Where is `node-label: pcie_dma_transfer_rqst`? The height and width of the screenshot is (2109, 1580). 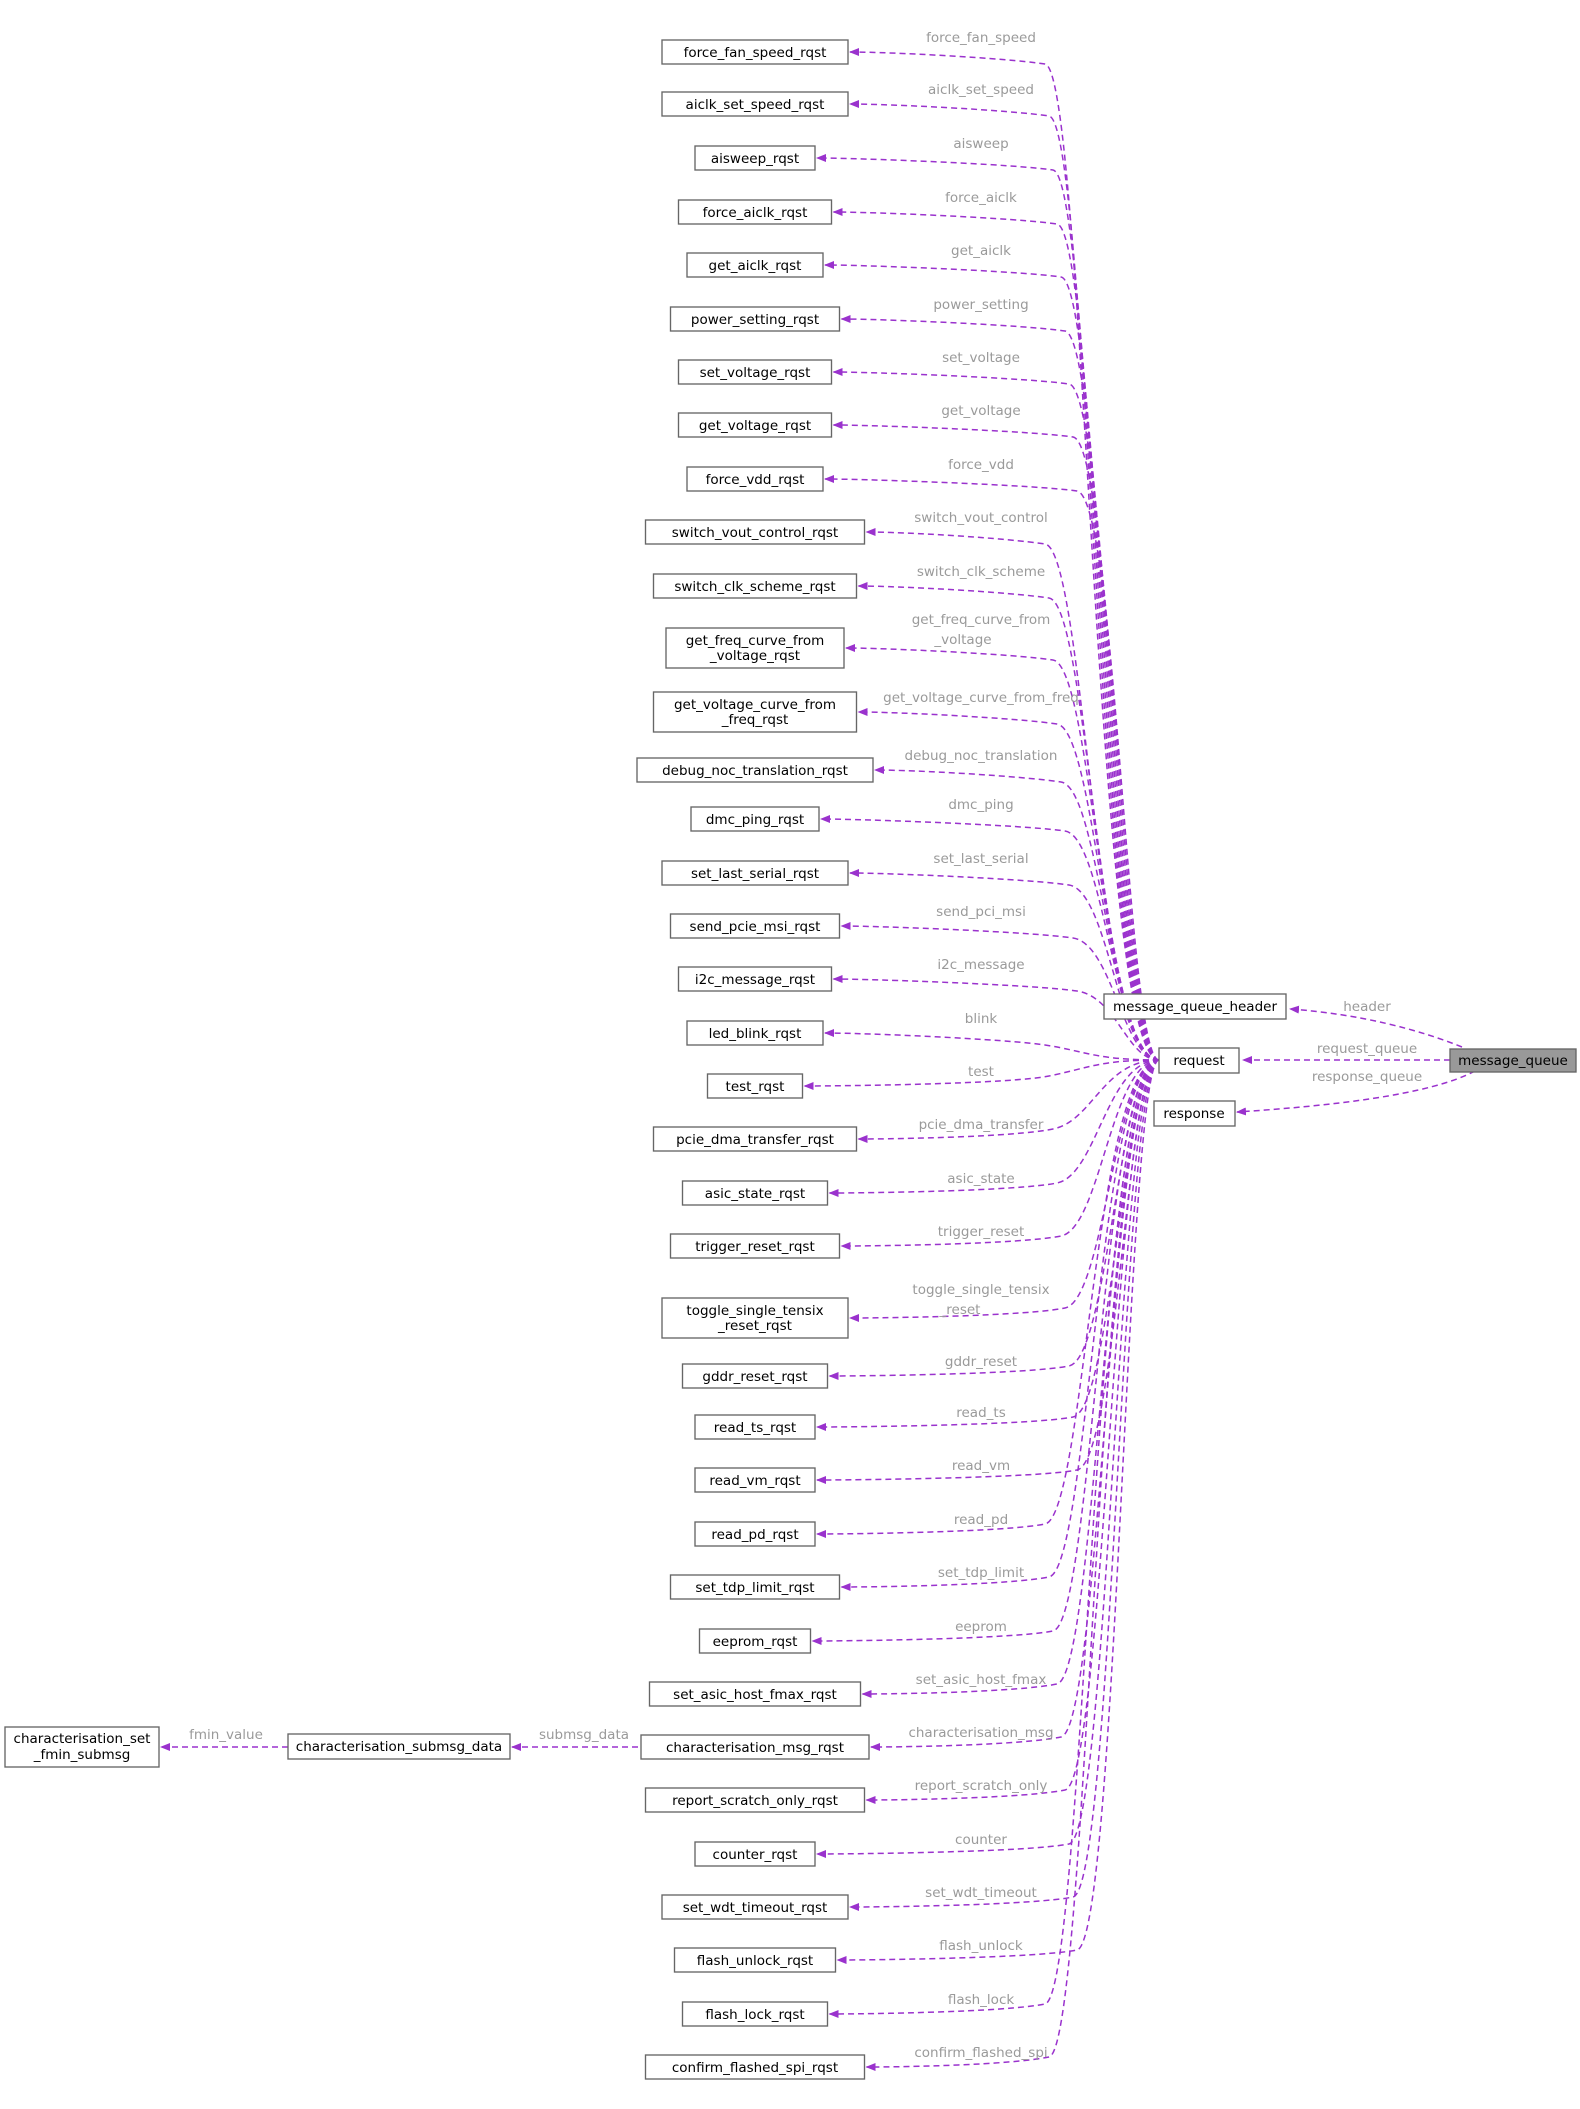
node-label: pcie_dma_transfer_rqst is located at coordinates (755, 1140).